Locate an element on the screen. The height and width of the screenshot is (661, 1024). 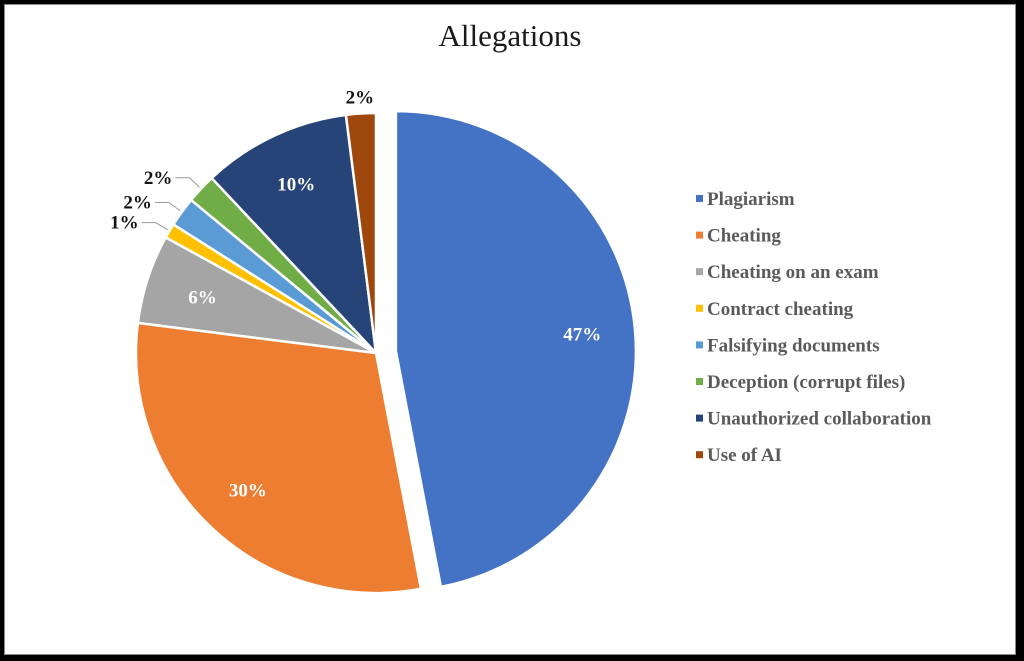
legend-label-plagiarism: Plagiarism is located at coordinates (751, 199).